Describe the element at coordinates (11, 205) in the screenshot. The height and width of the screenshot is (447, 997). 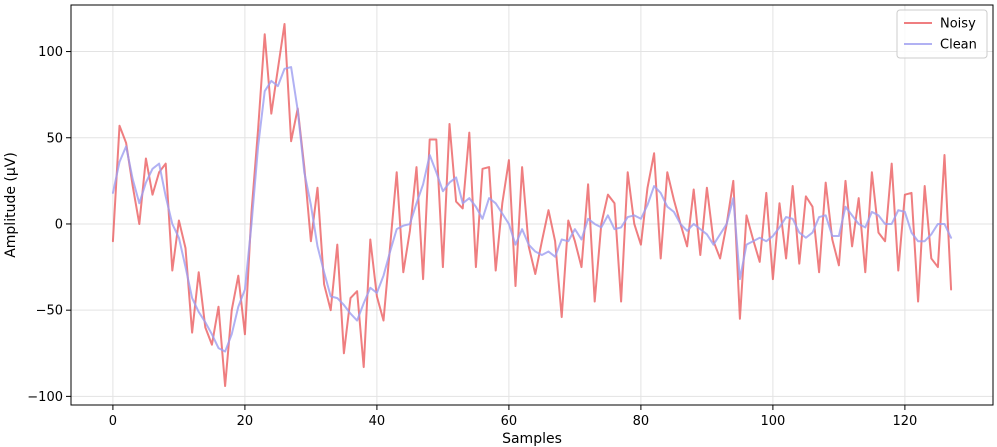
I see `y-axis-label: Amplitude (µV)` at that location.